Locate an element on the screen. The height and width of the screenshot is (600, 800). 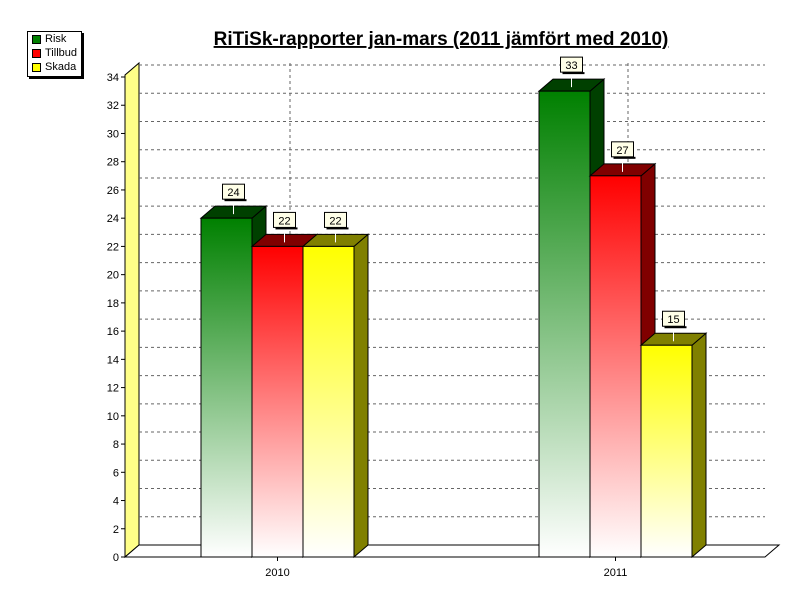
legend-label-risk: Risk is located at coordinates (56, 39).